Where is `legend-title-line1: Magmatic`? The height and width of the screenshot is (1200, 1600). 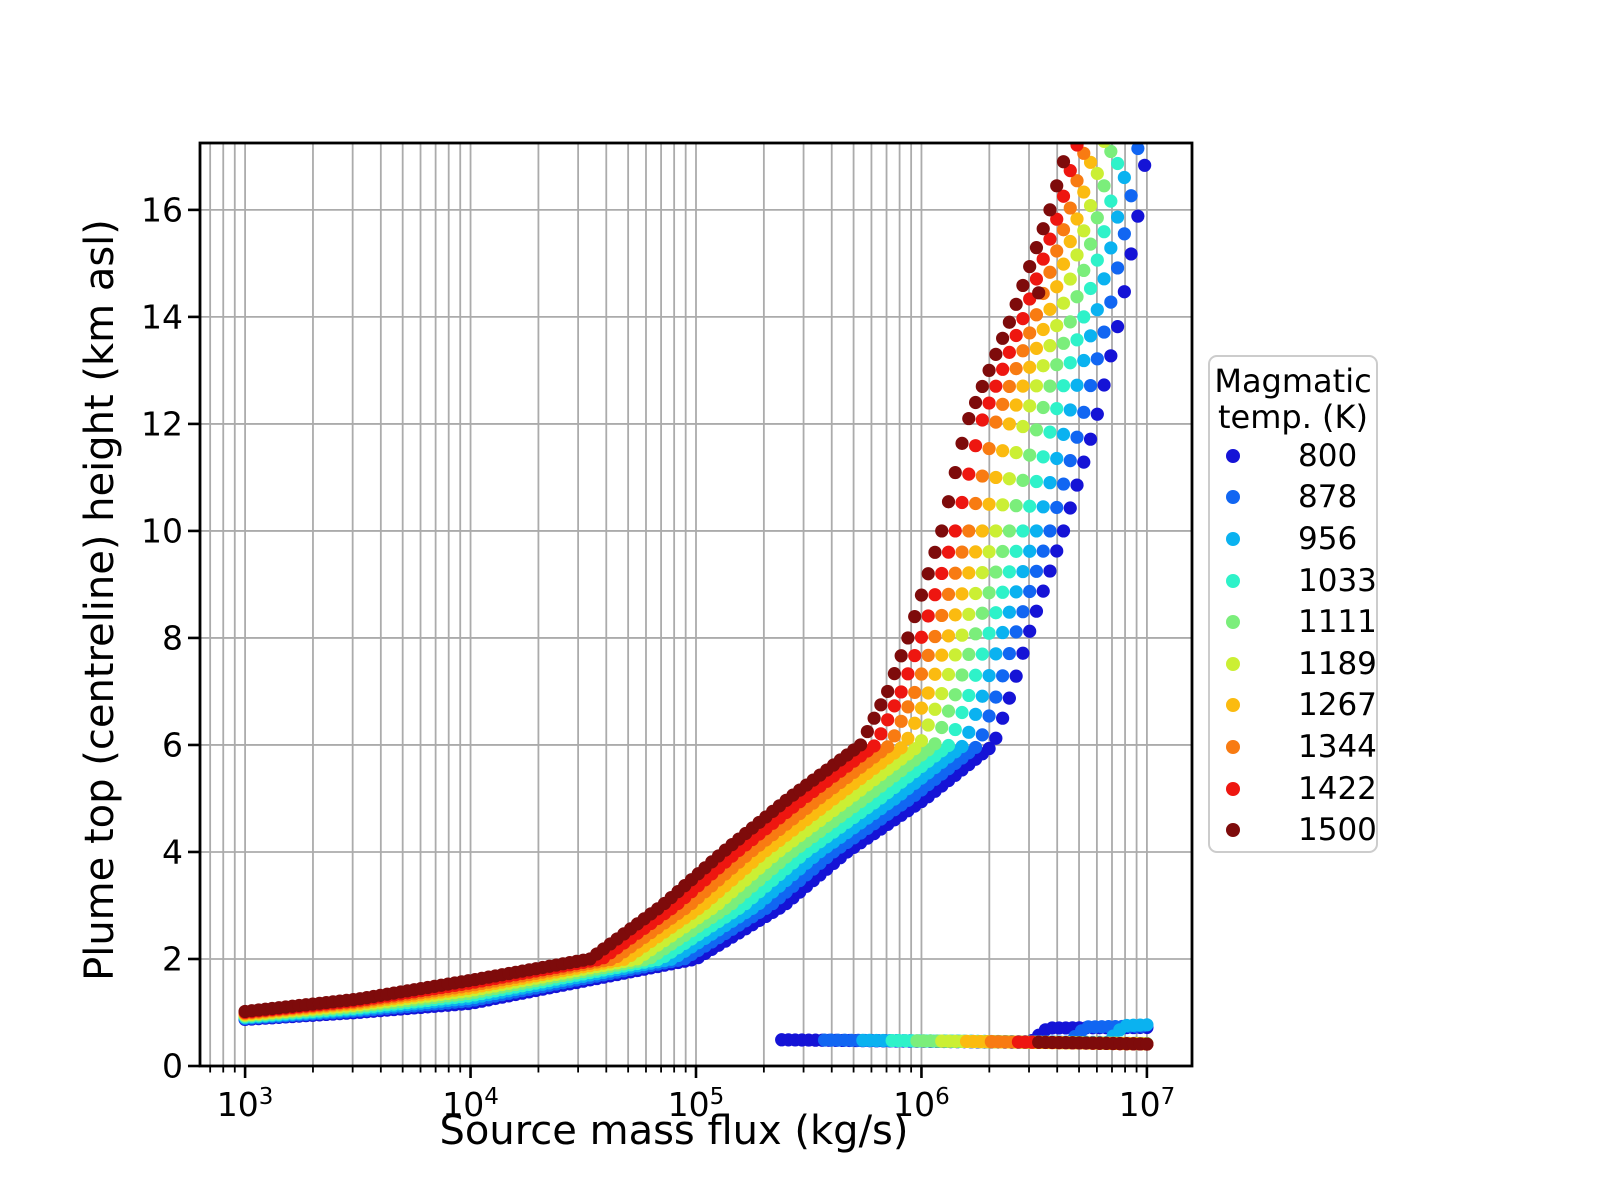
legend-title-line1: Magmatic is located at coordinates (1293, 381).